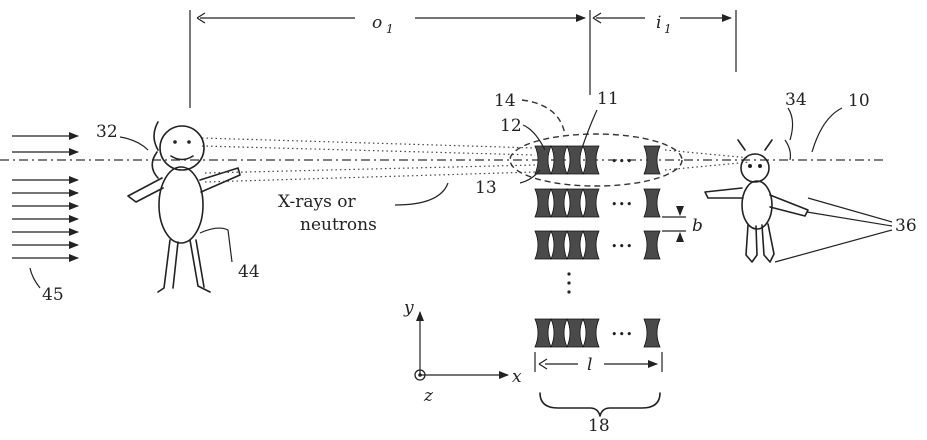 This screenshot has width=927, height=440. Describe the element at coordinates (476, 160) in the screenshot. I see `beam-envelope` at that location.